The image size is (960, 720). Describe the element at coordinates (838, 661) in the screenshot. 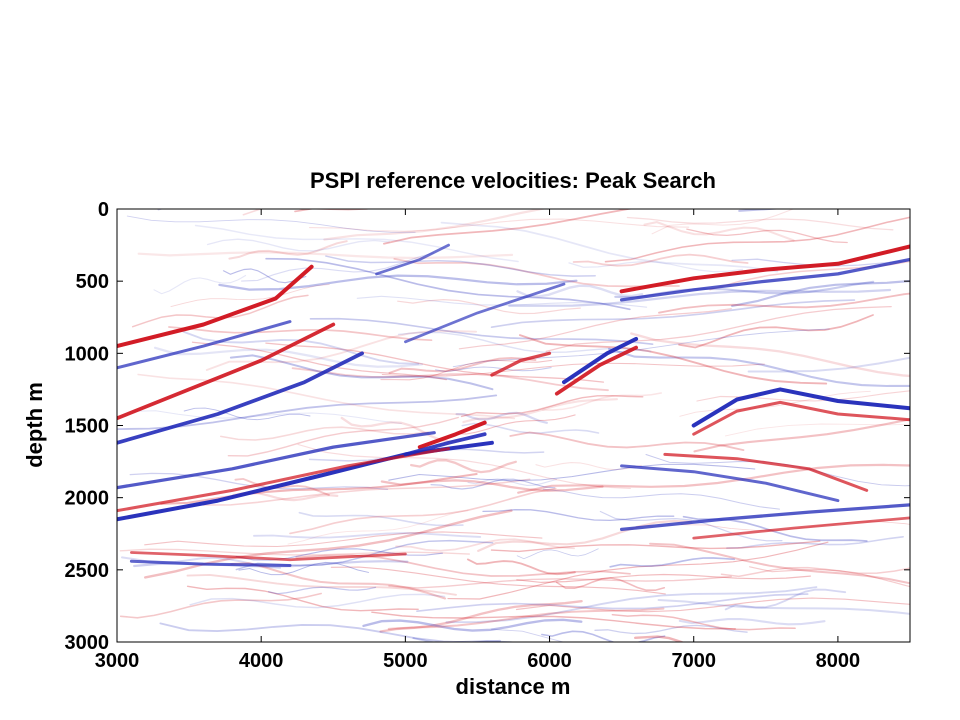

I see `x-tick-label: 8000` at that location.